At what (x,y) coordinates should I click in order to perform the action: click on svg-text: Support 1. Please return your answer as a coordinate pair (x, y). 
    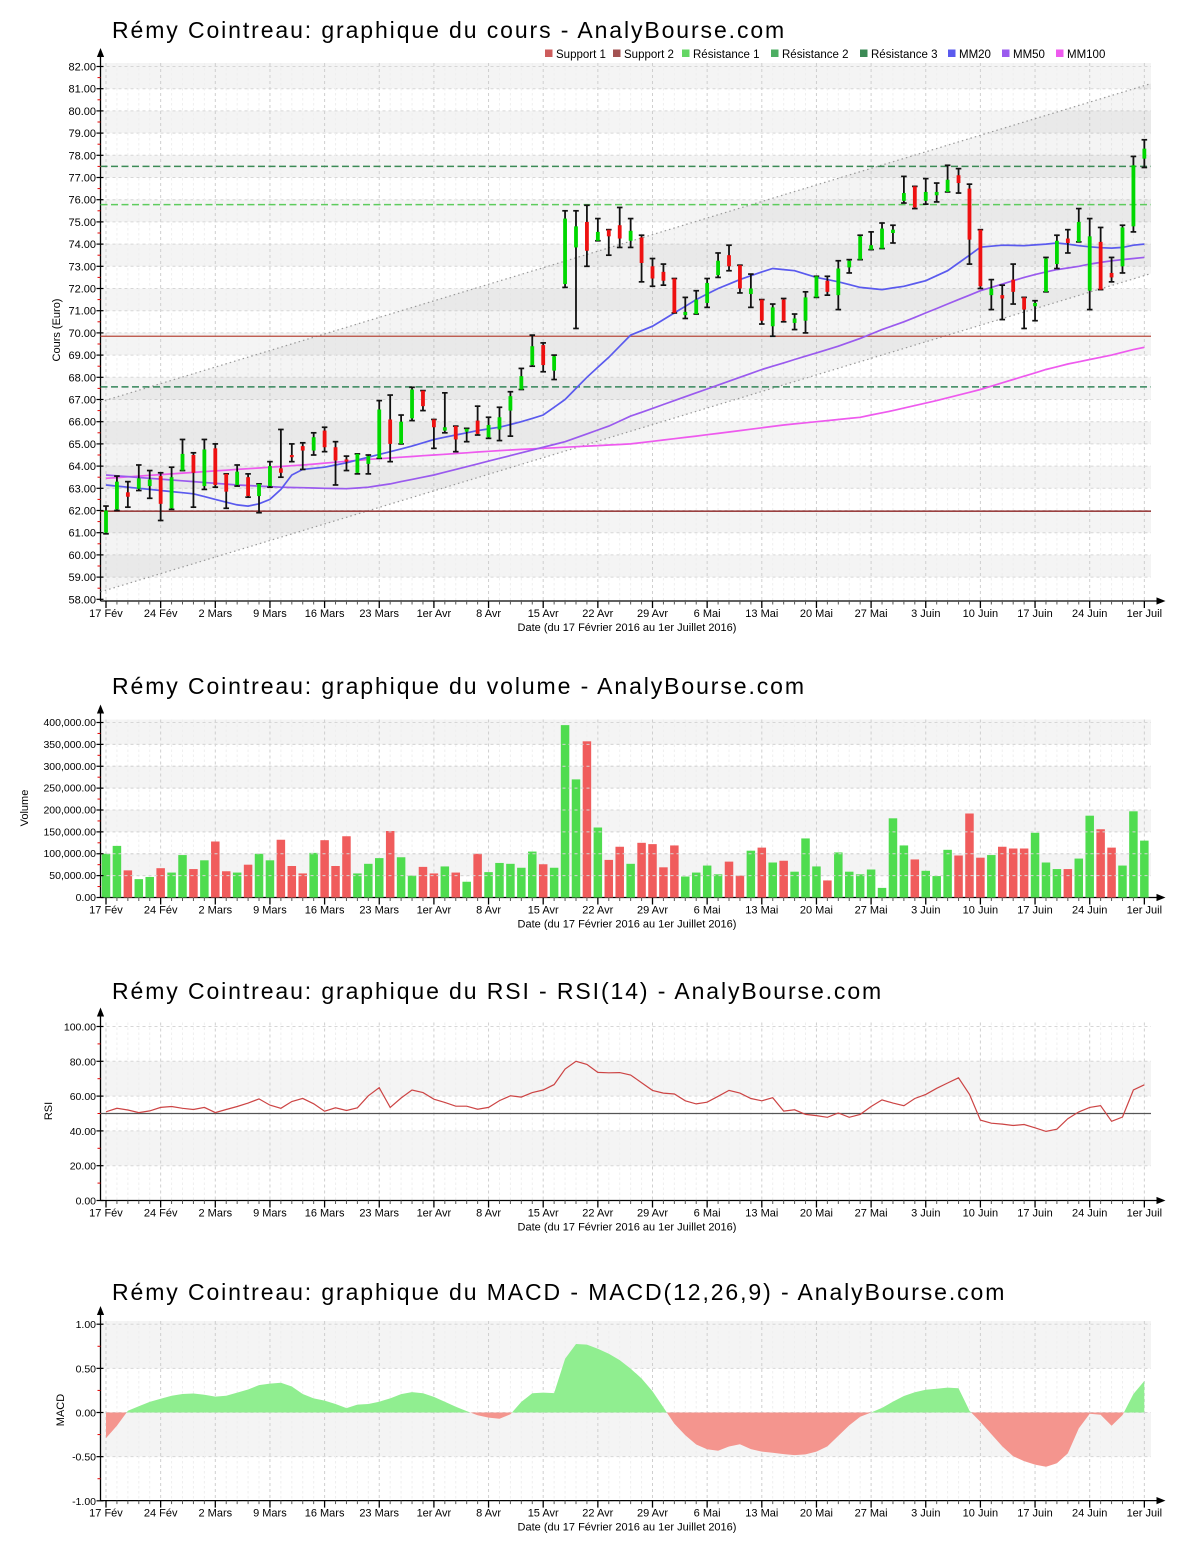
    Looking at the image, I should click on (581, 55).